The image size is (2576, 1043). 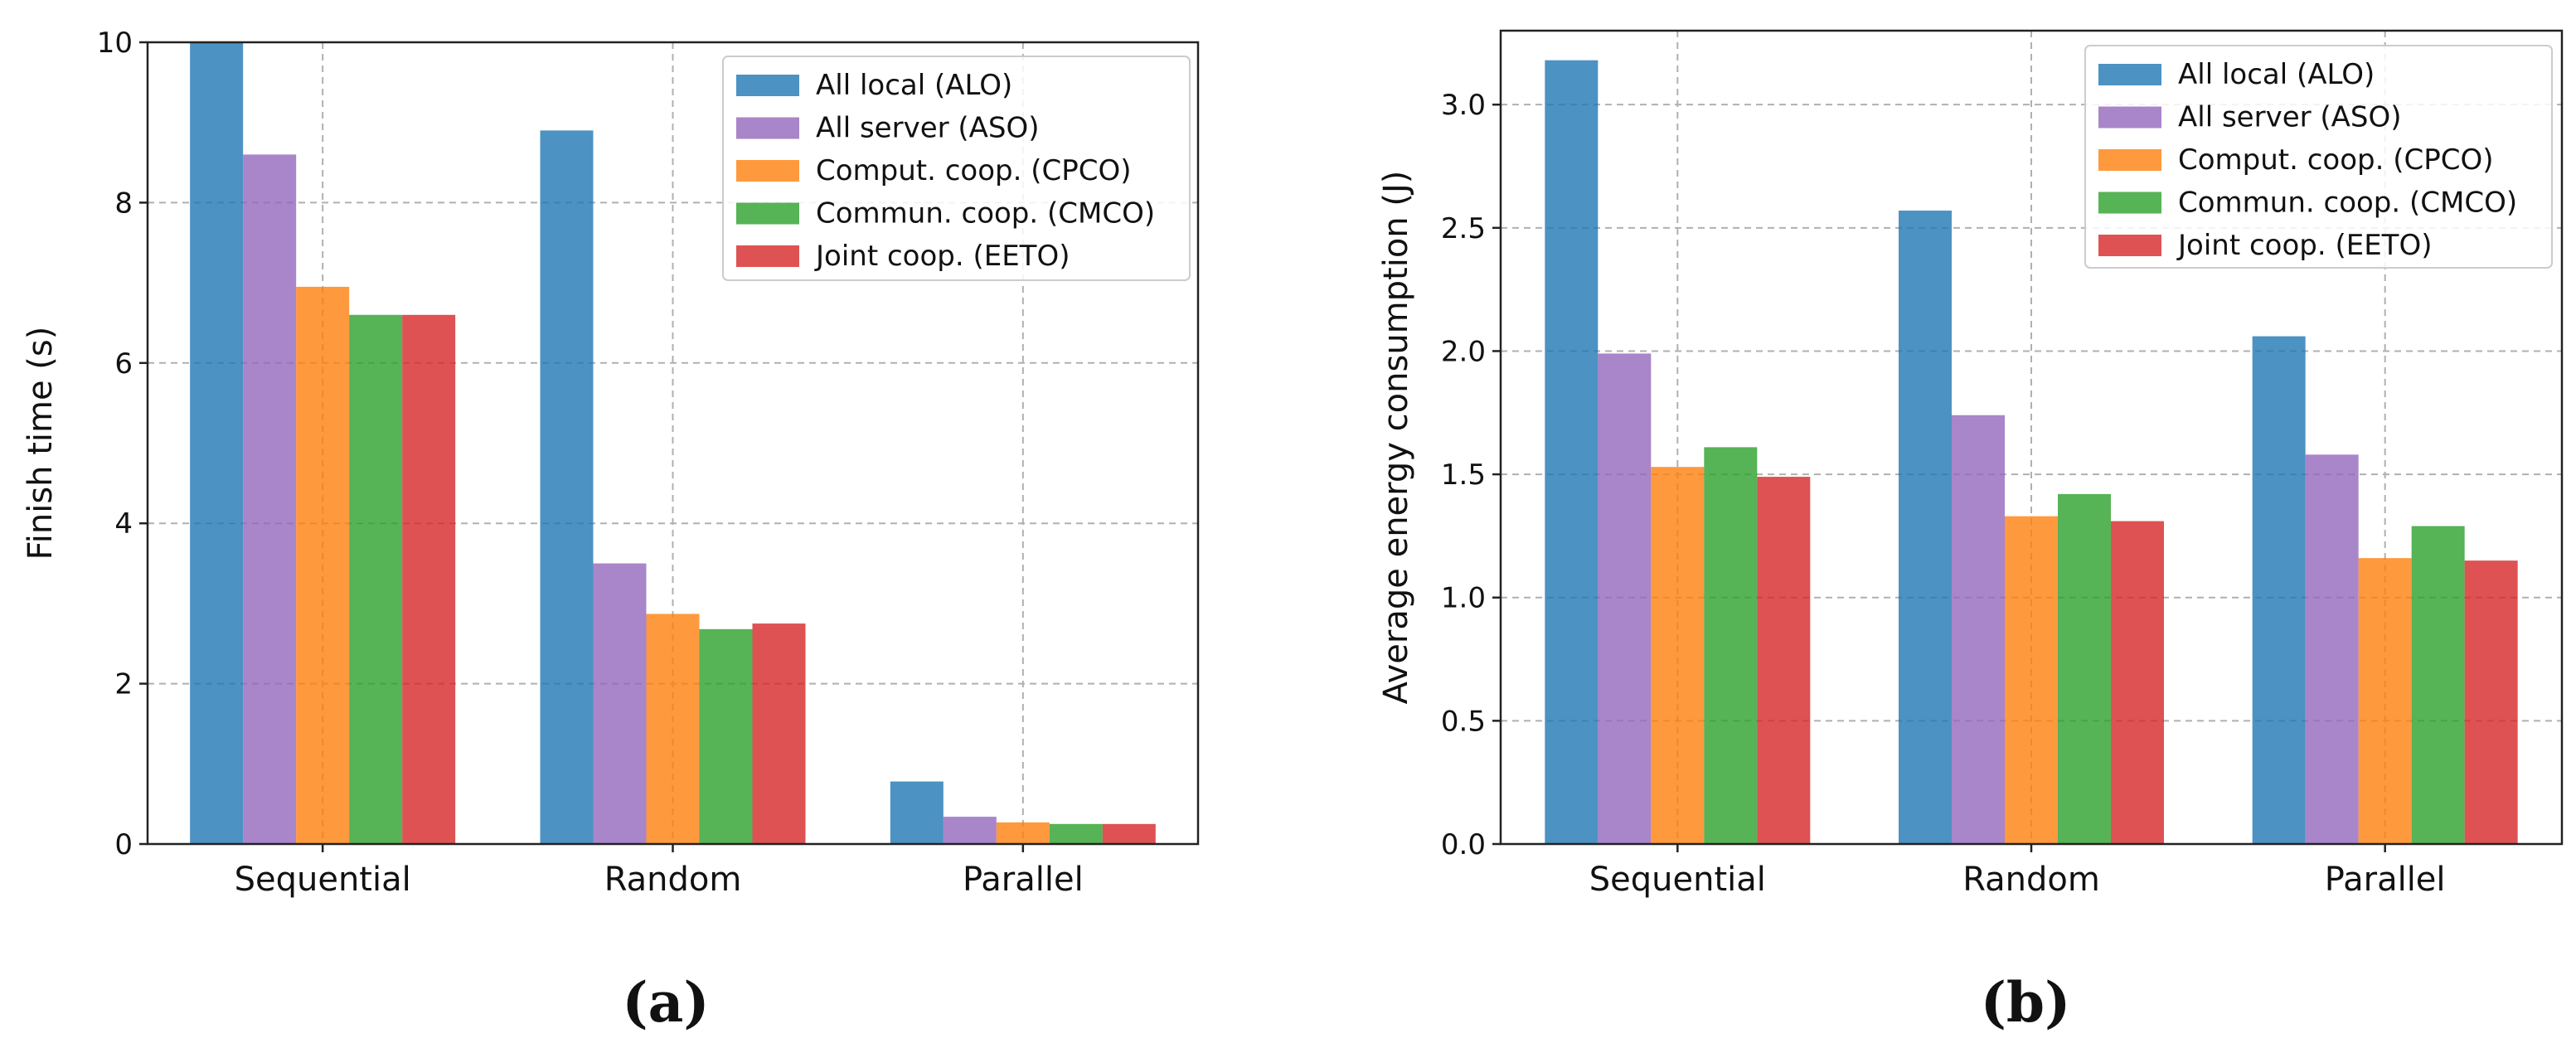 I want to click on y-axis-title: Finish time (s), so click(x=41, y=443).